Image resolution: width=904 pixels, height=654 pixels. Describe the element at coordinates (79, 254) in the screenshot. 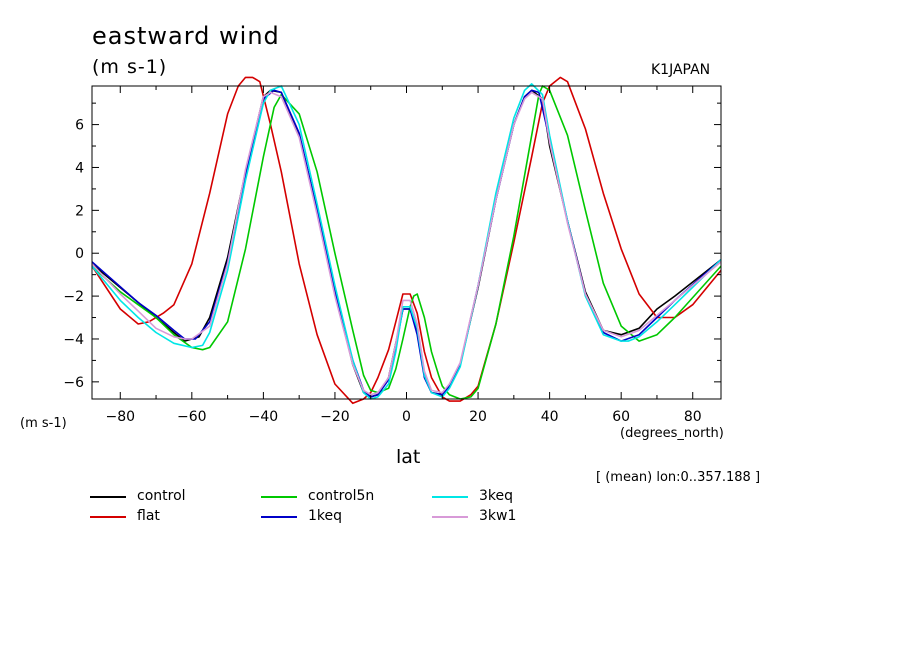

I see `y-tick-label: 0` at that location.